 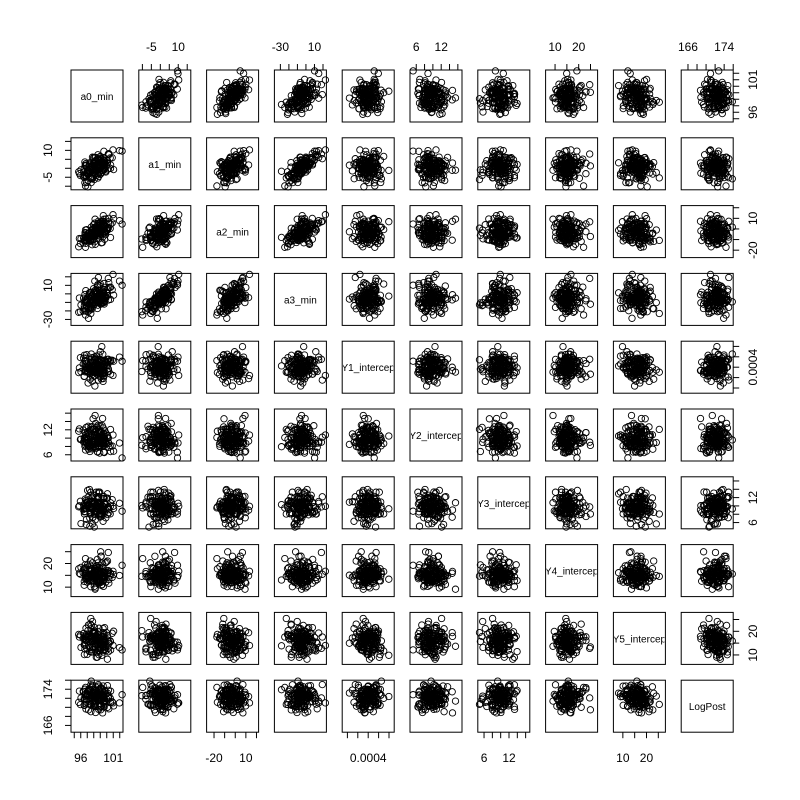 I want to click on panel-0-0: a0_min, so click(x=97, y=96).